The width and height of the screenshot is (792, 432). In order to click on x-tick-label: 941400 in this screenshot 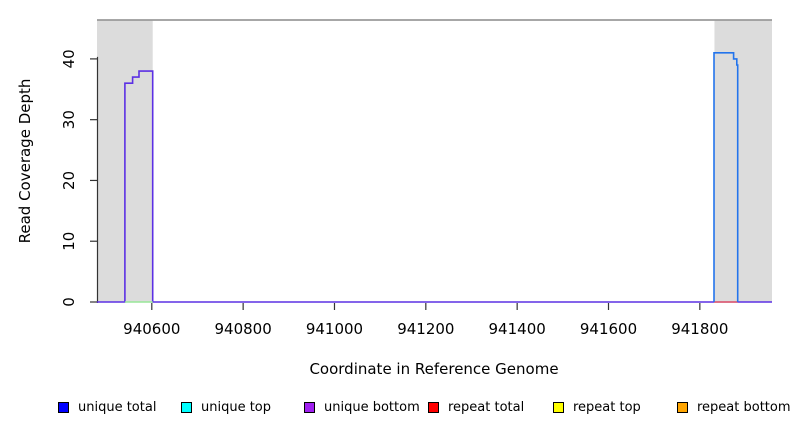, I will do `click(517, 329)`.